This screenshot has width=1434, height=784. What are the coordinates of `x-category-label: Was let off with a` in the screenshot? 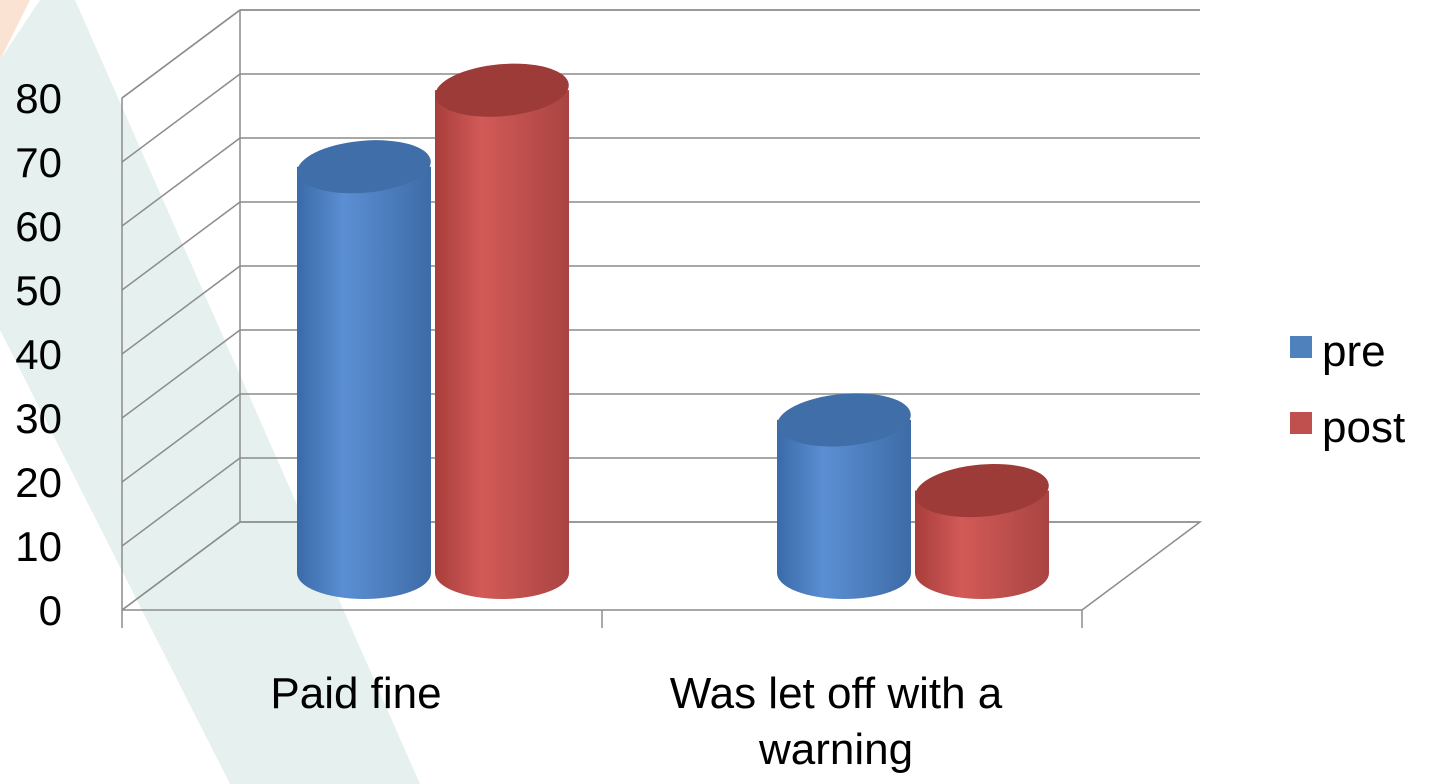 It's located at (836, 693).